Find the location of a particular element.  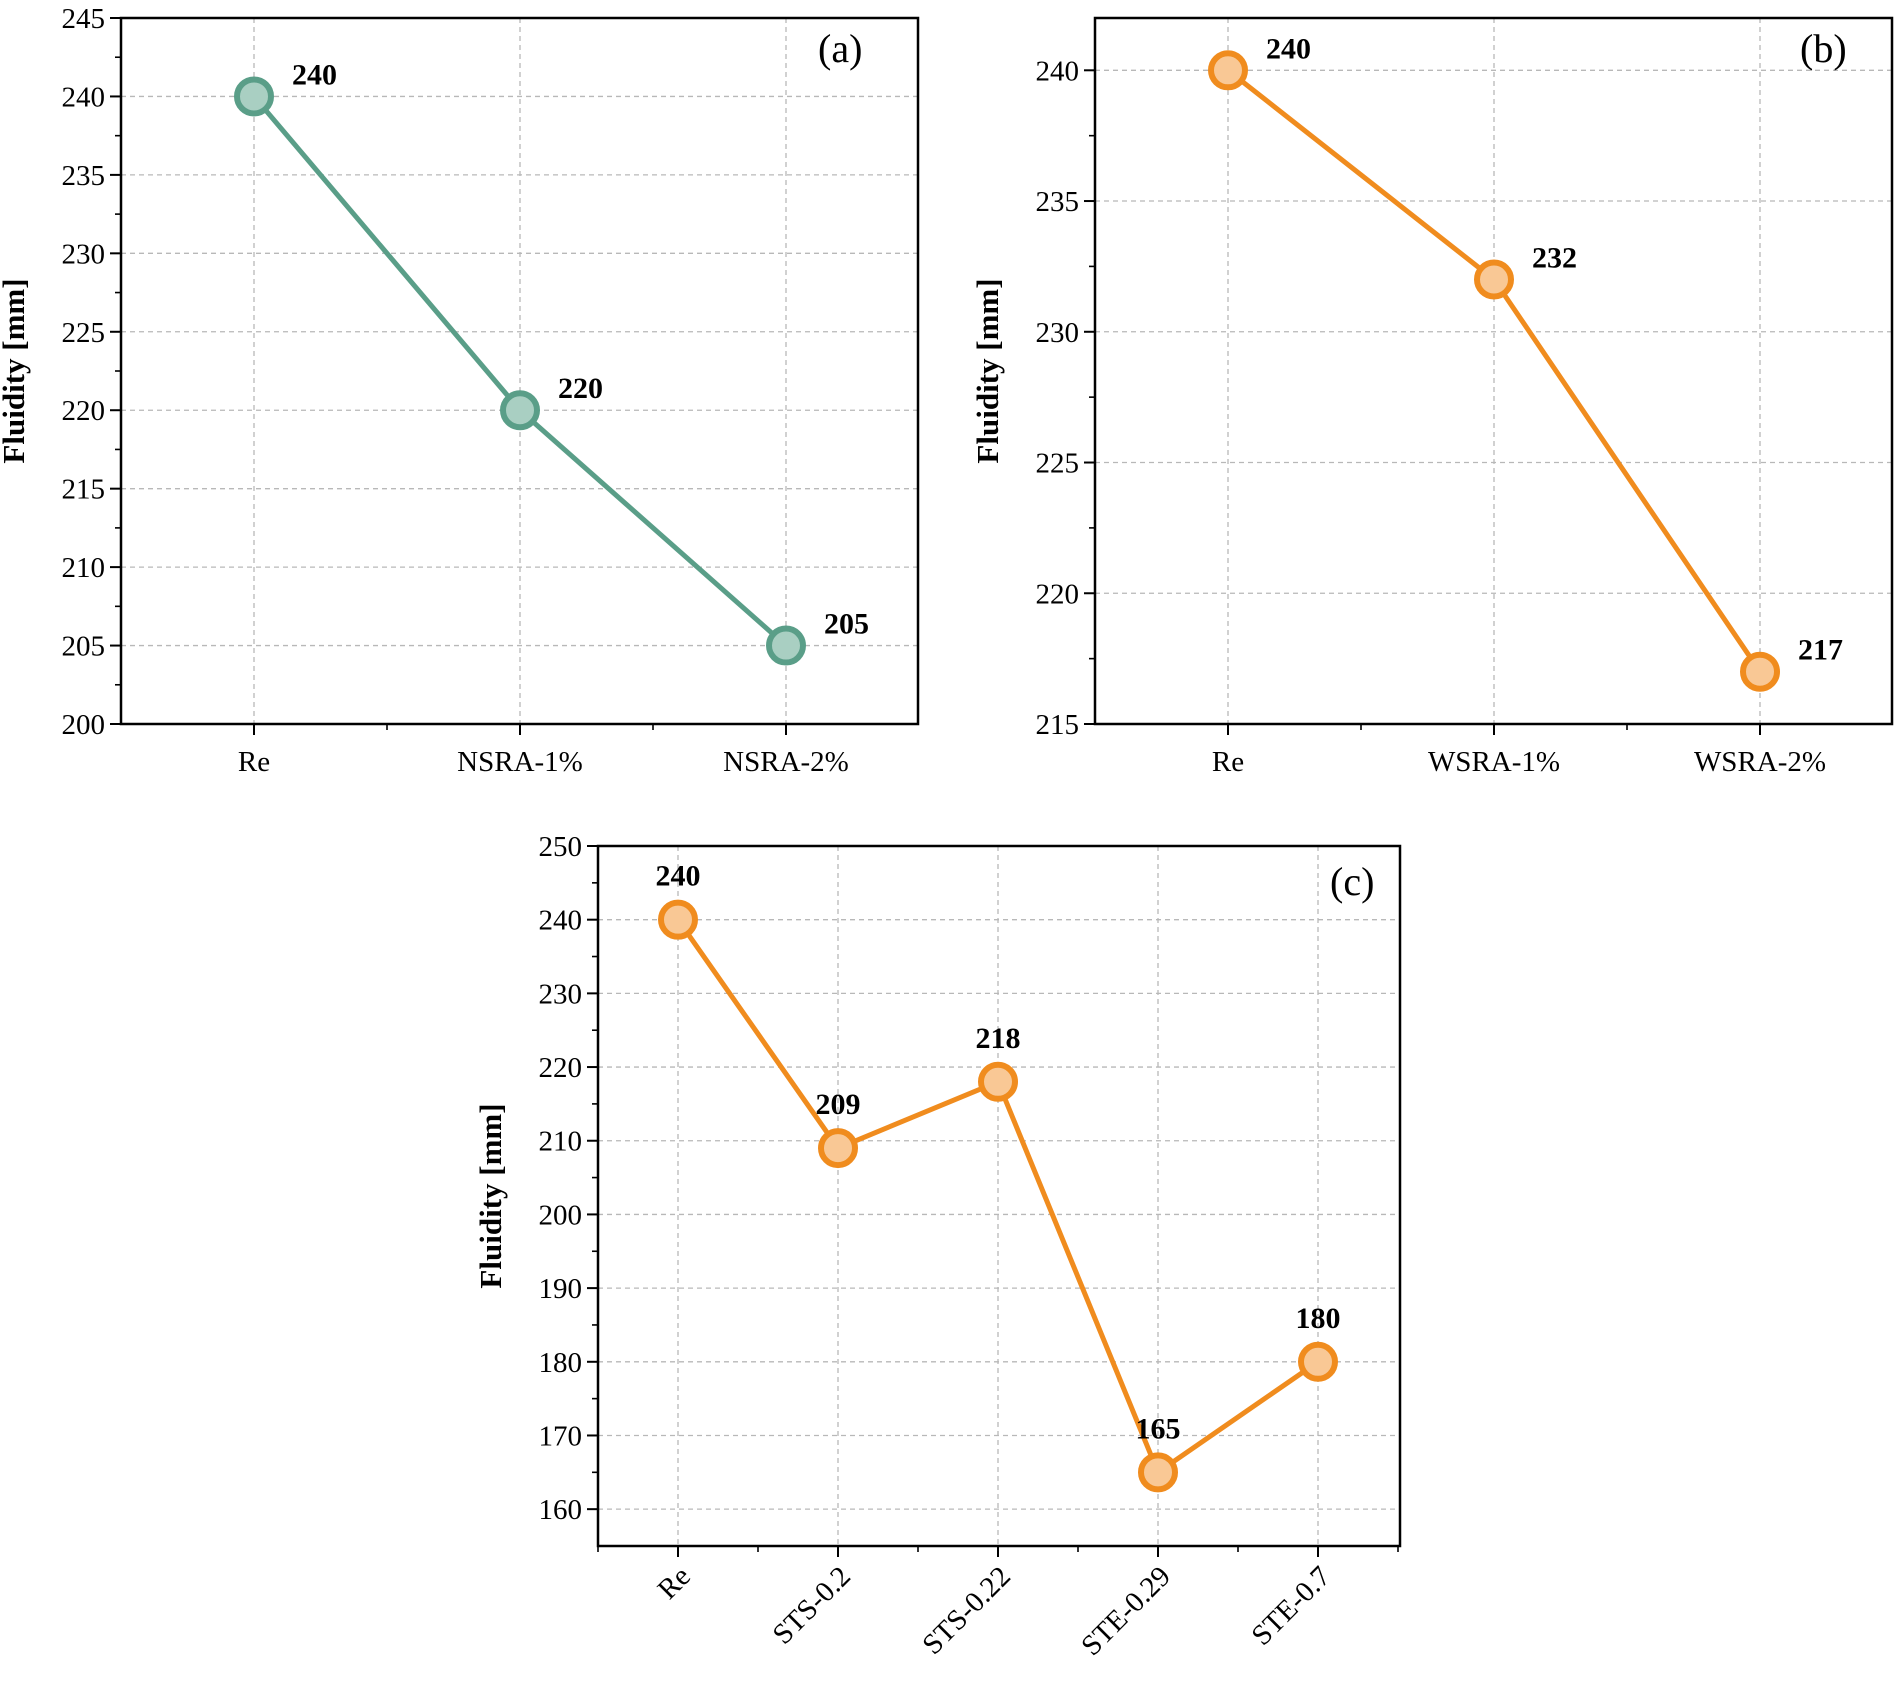

y-axis: 215 220 225 230 235 240 is located at coordinates (1065, 398).